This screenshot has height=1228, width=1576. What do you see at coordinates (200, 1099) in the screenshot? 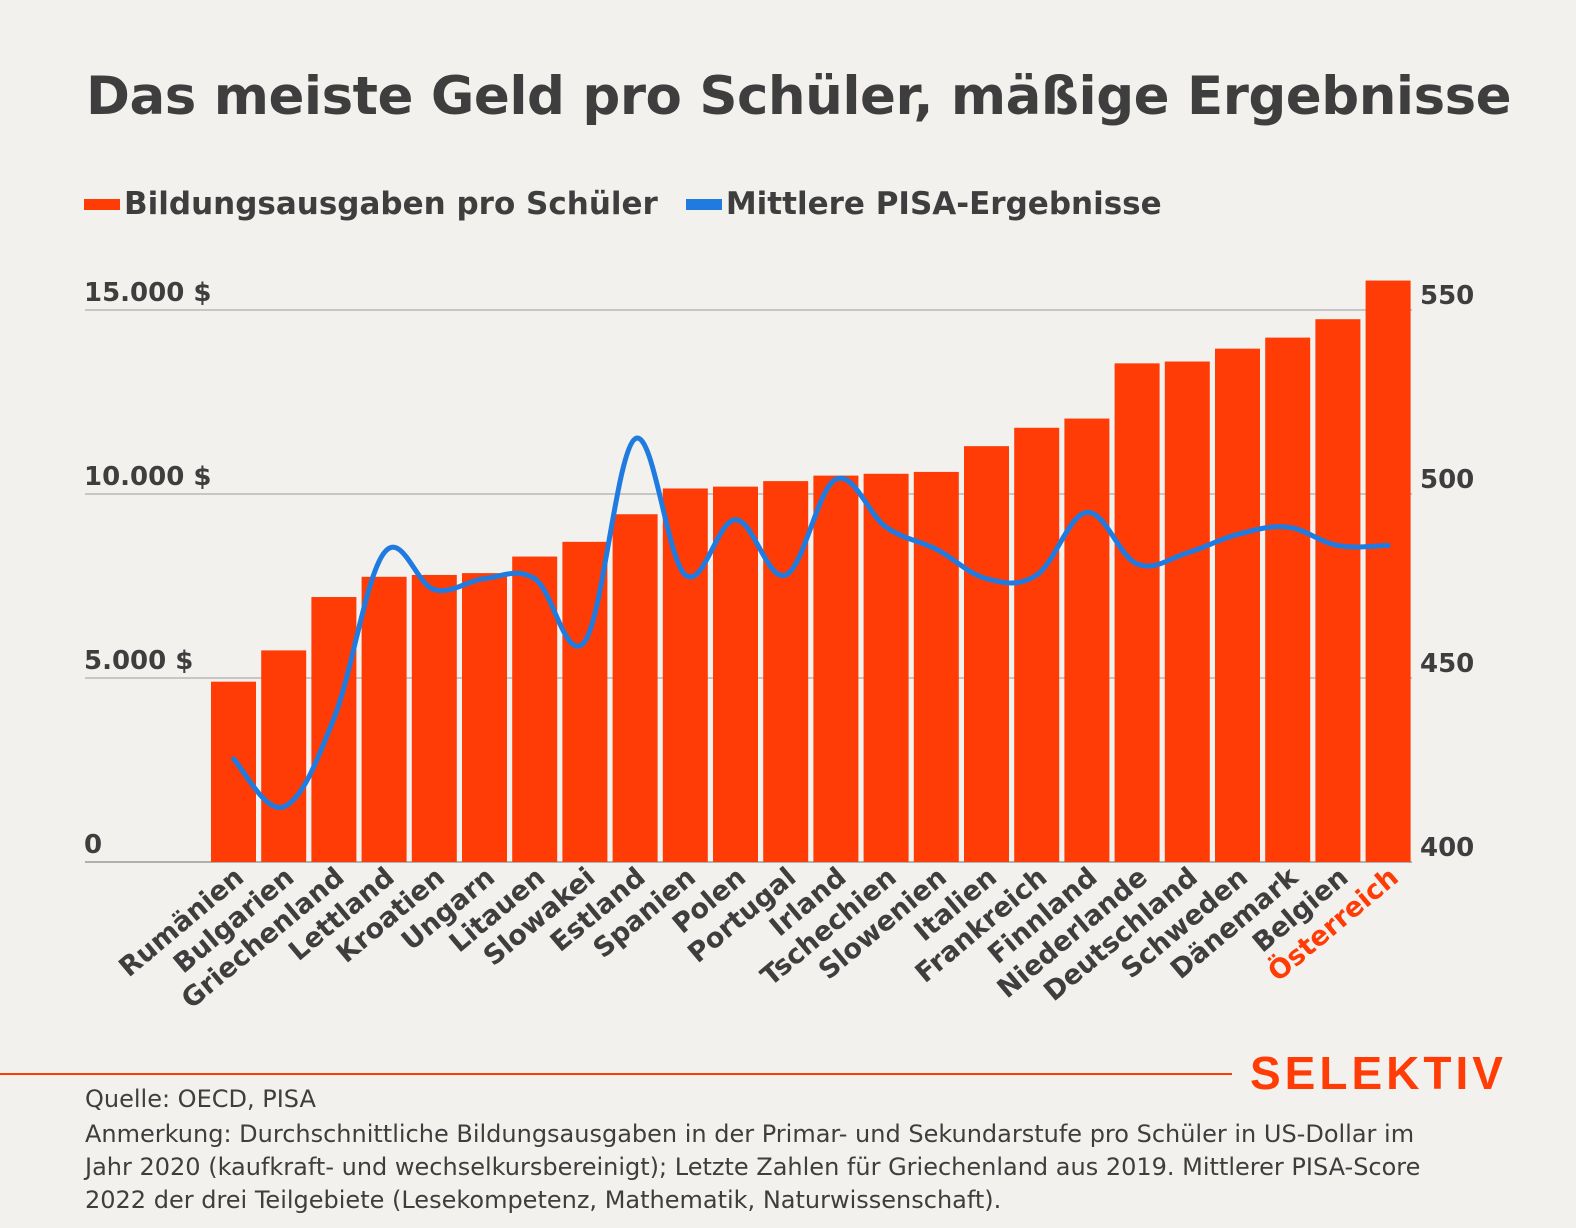
I see `source-text: Quelle: OECD, PISA` at bounding box center [200, 1099].